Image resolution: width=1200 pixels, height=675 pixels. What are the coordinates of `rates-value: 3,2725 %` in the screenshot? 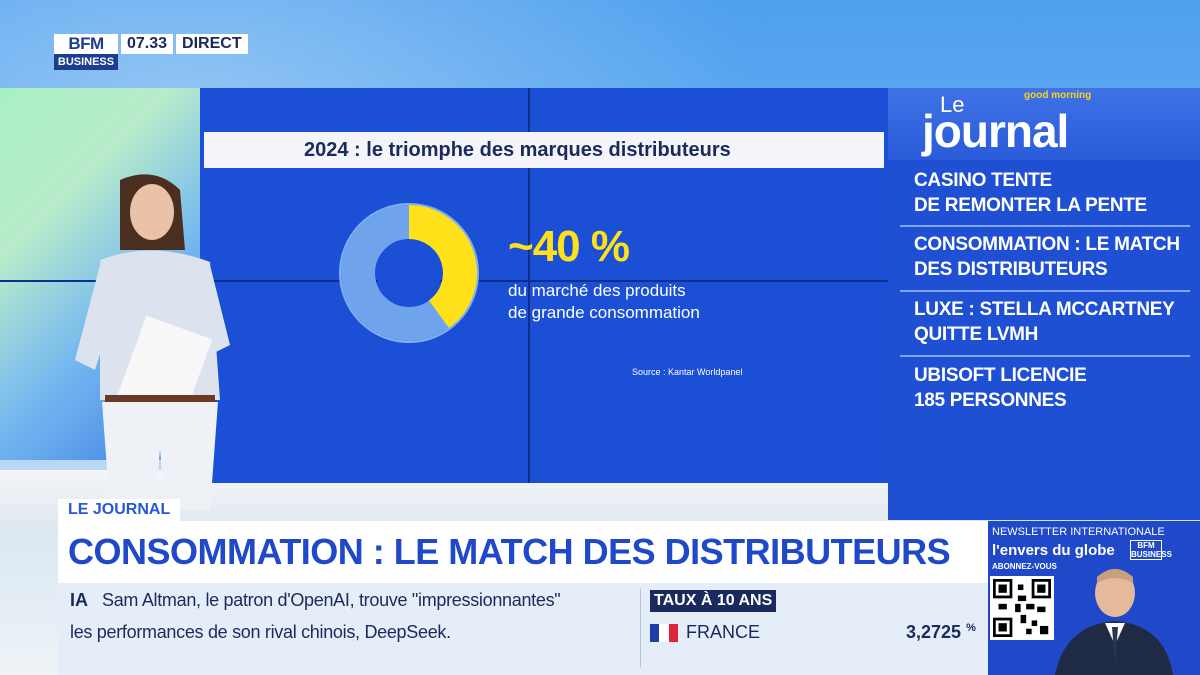 It's located at (941, 632).